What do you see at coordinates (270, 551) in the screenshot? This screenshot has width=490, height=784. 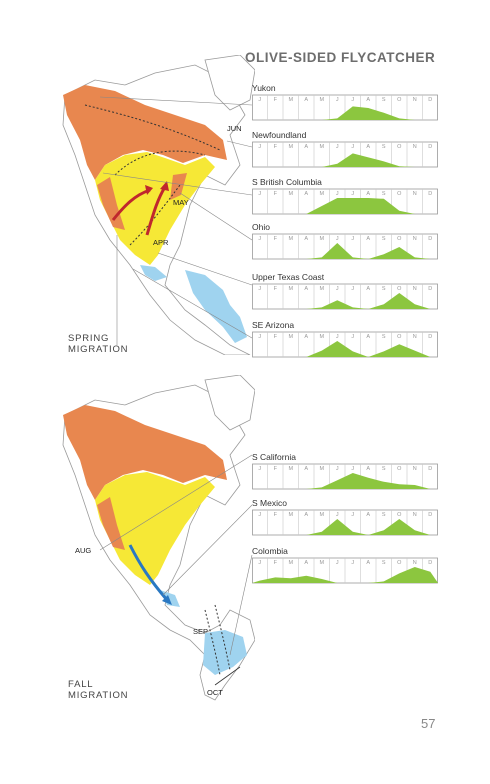 I see `chart-label: Colombia` at bounding box center [270, 551].